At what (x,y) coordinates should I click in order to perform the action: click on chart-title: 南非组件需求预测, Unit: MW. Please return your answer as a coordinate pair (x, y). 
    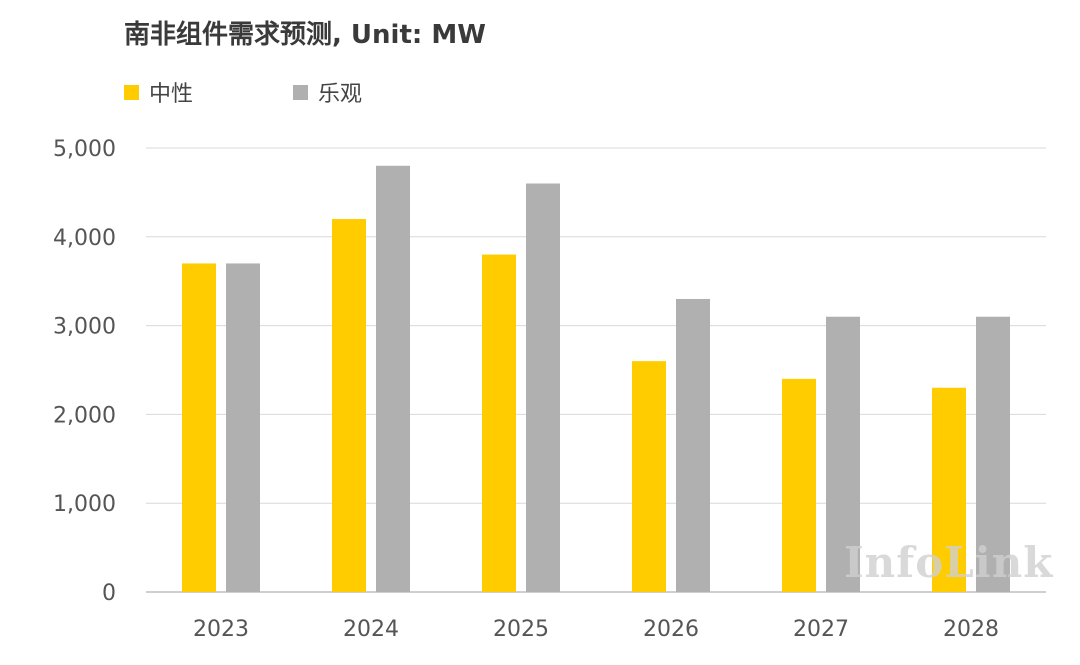
    Looking at the image, I should click on (305, 35).